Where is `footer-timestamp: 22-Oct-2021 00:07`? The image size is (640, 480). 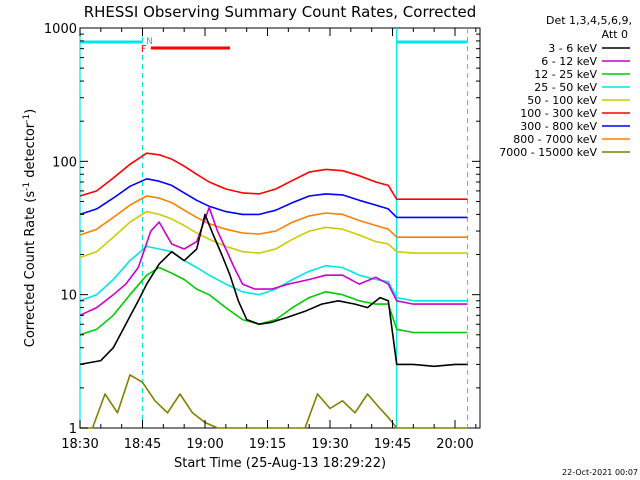 footer-timestamp: 22-Oct-2021 00:07 is located at coordinates (600, 472).